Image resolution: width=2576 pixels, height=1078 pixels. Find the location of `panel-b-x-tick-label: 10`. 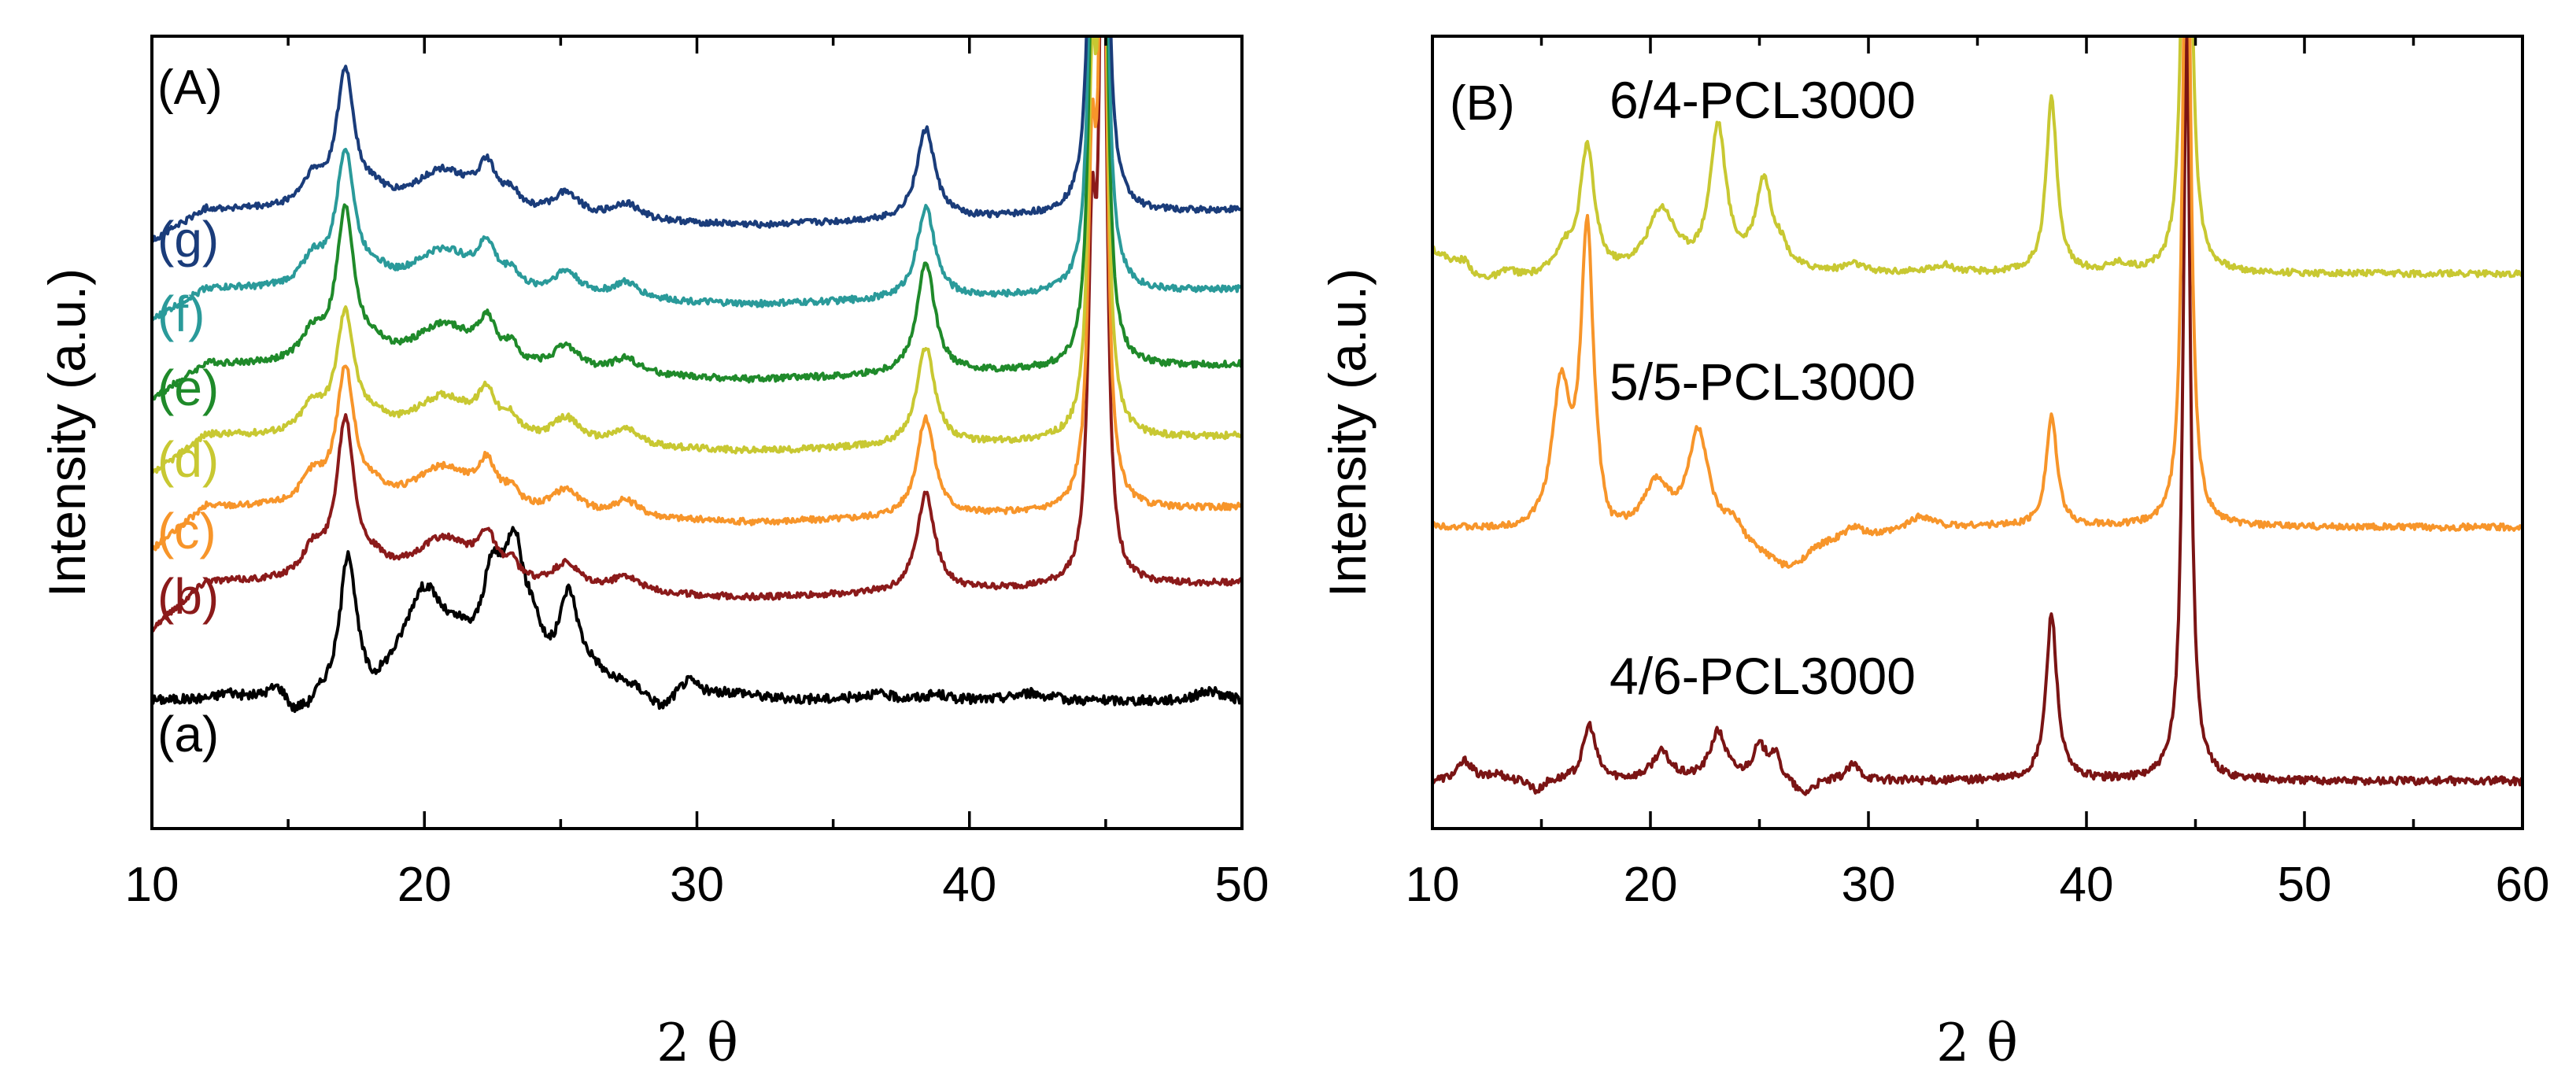

panel-b-x-tick-label: 10 is located at coordinates (1433, 885).